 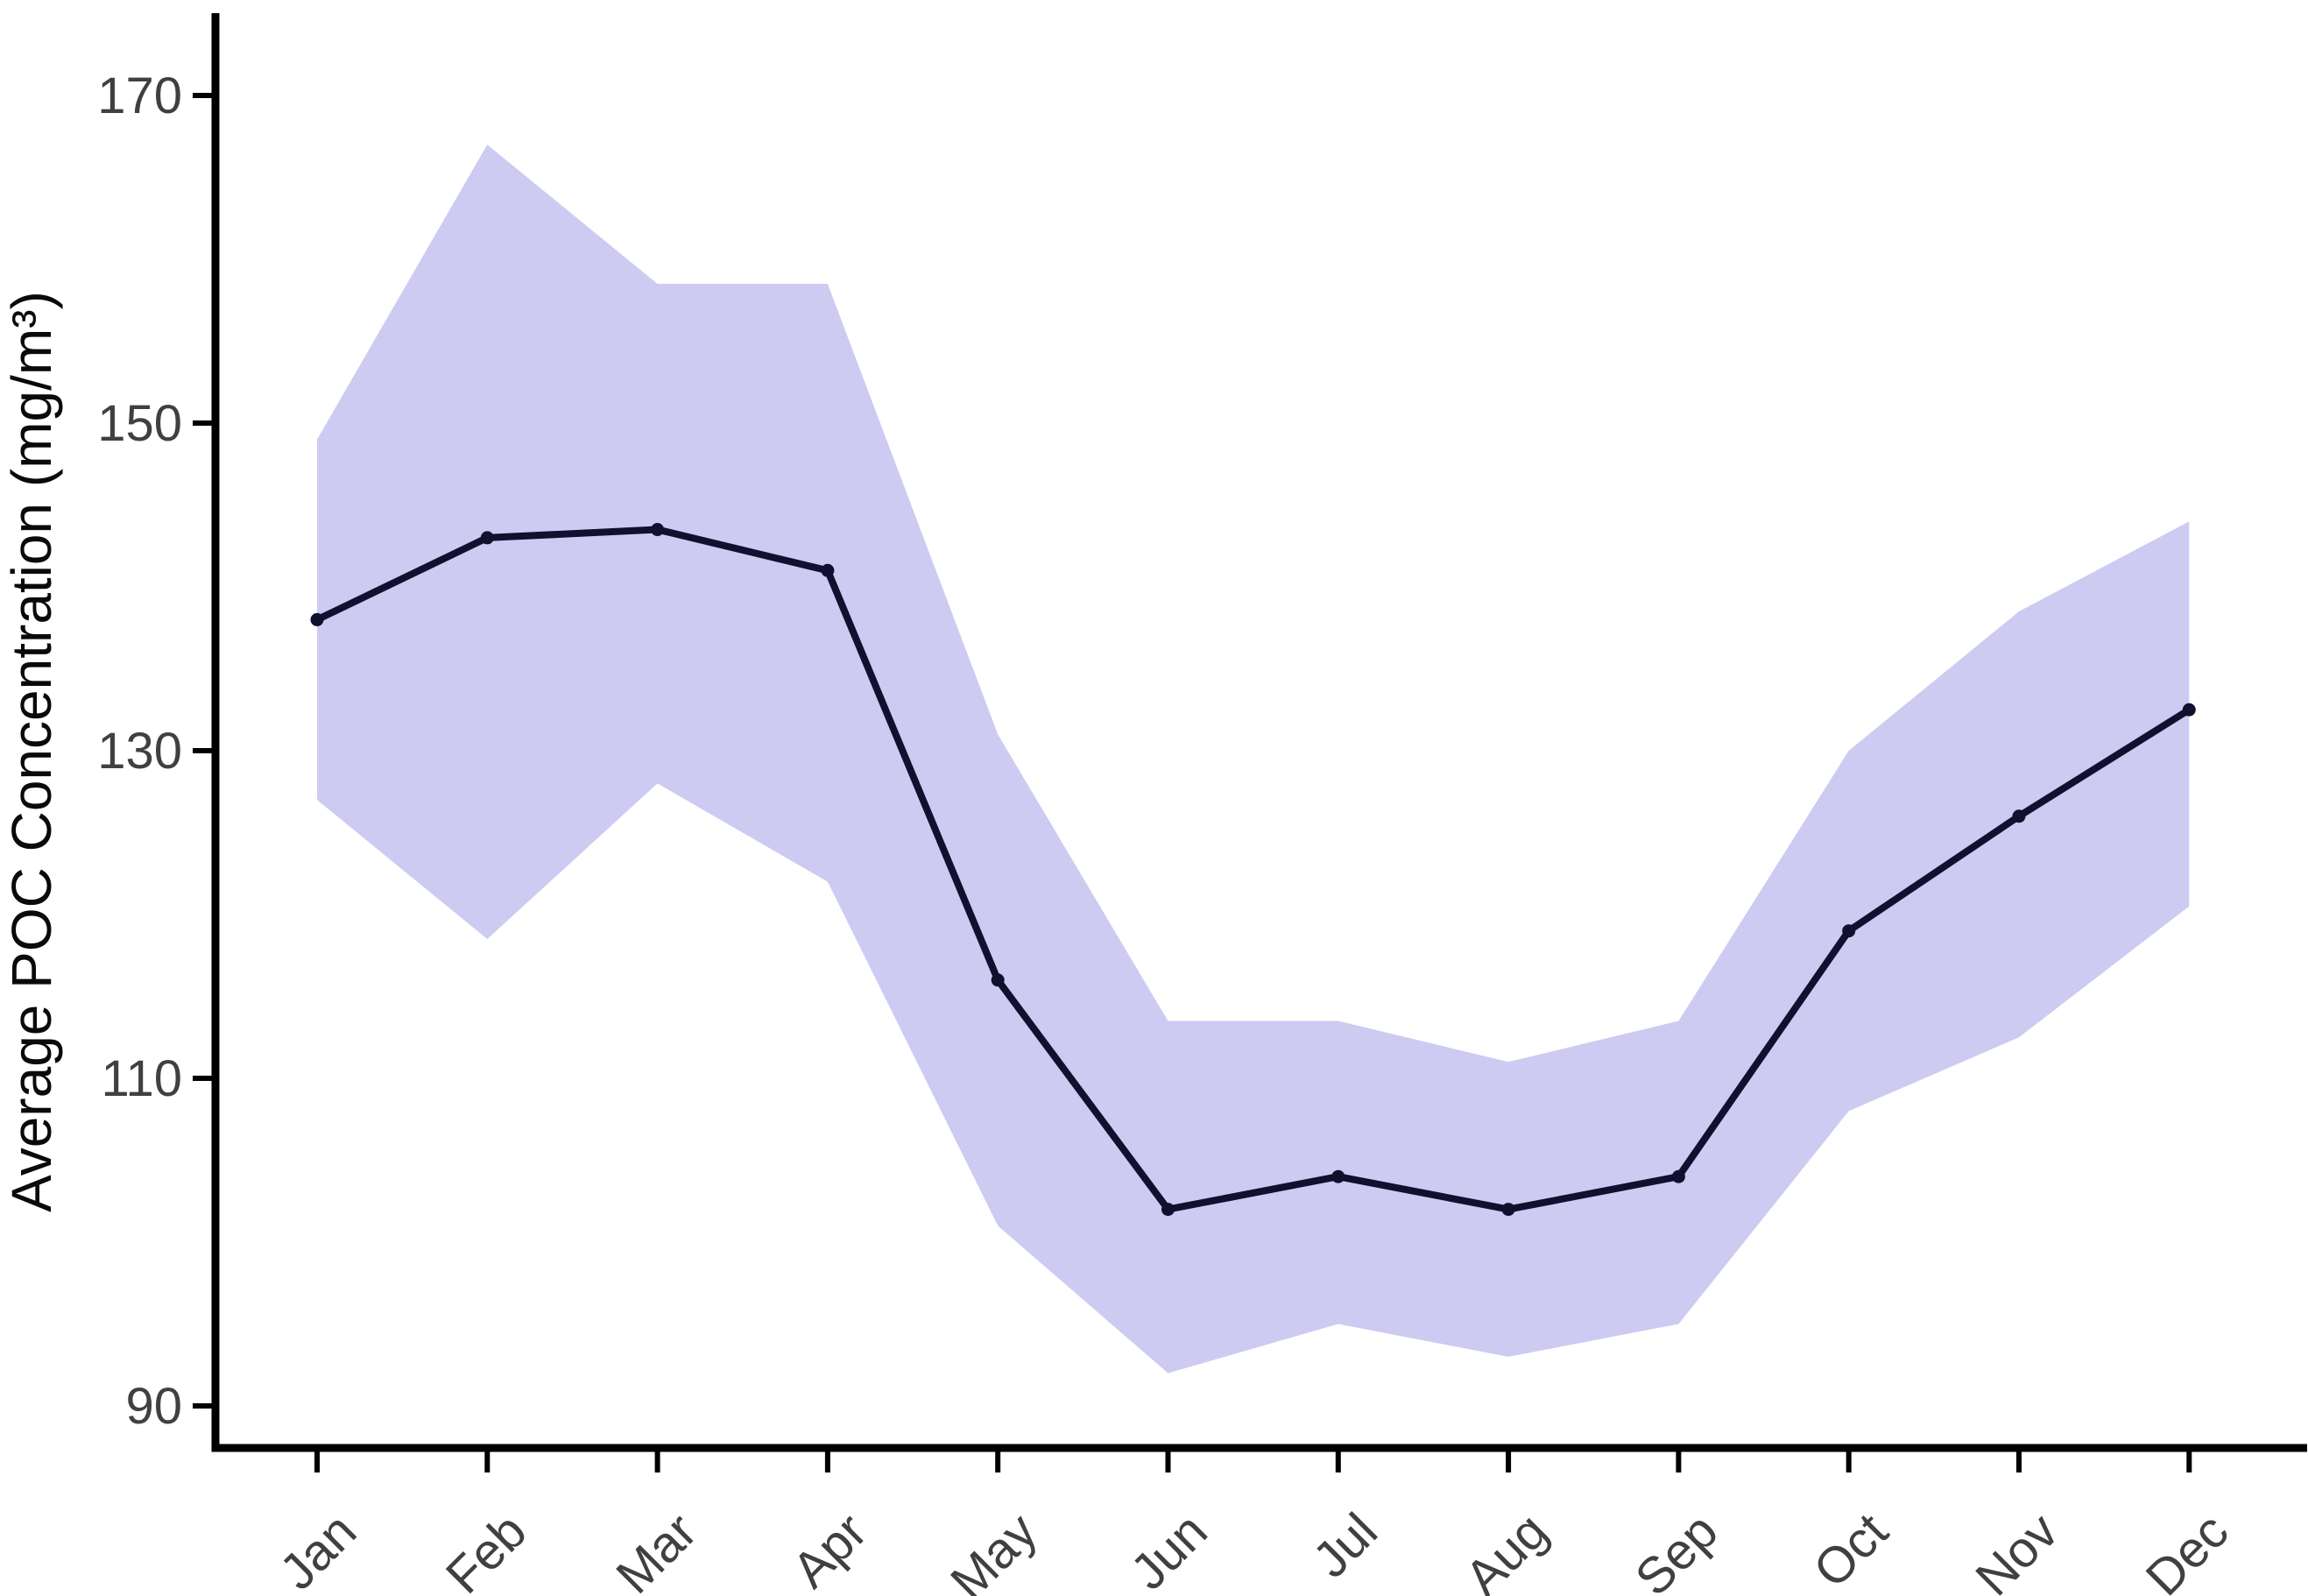 What do you see at coordinates (139, 751) in the screenshot?
I see `y-tick-label-130: 130` at bounding box center [139, 751].